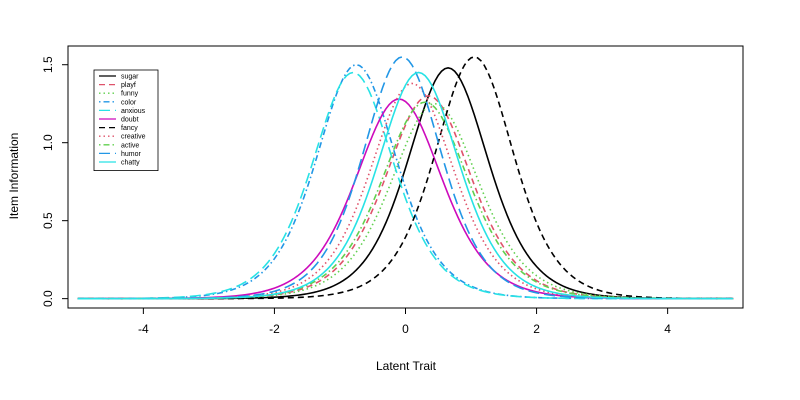 This screenshot has height=400, width=800. I want to click on legend-label: fancy, so click(129, 128).